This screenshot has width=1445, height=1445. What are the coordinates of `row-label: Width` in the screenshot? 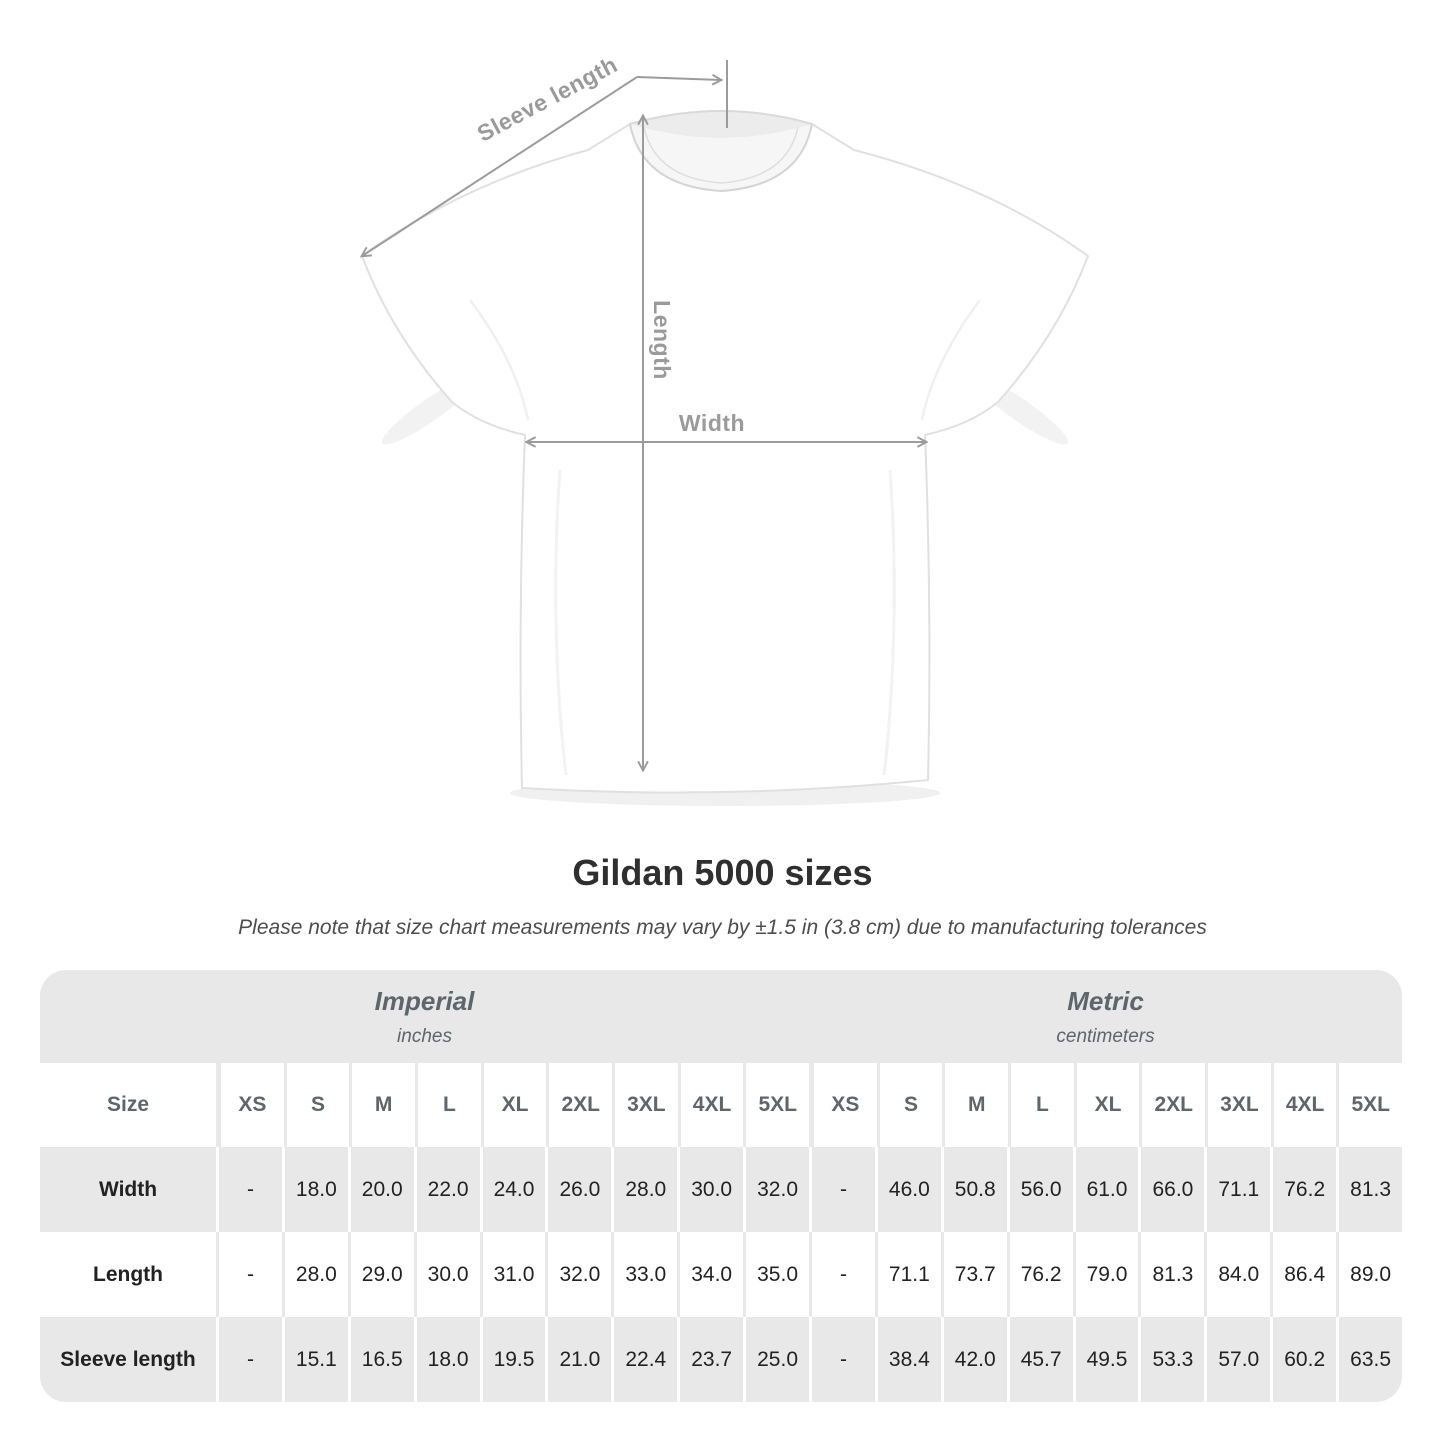 It's located at (128, 1189).